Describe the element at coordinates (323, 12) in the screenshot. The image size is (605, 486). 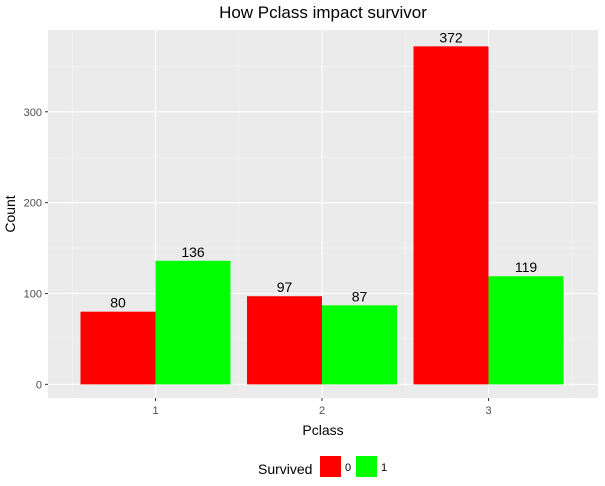
I see `chart-title: How Pclass impact survivor` at that location.